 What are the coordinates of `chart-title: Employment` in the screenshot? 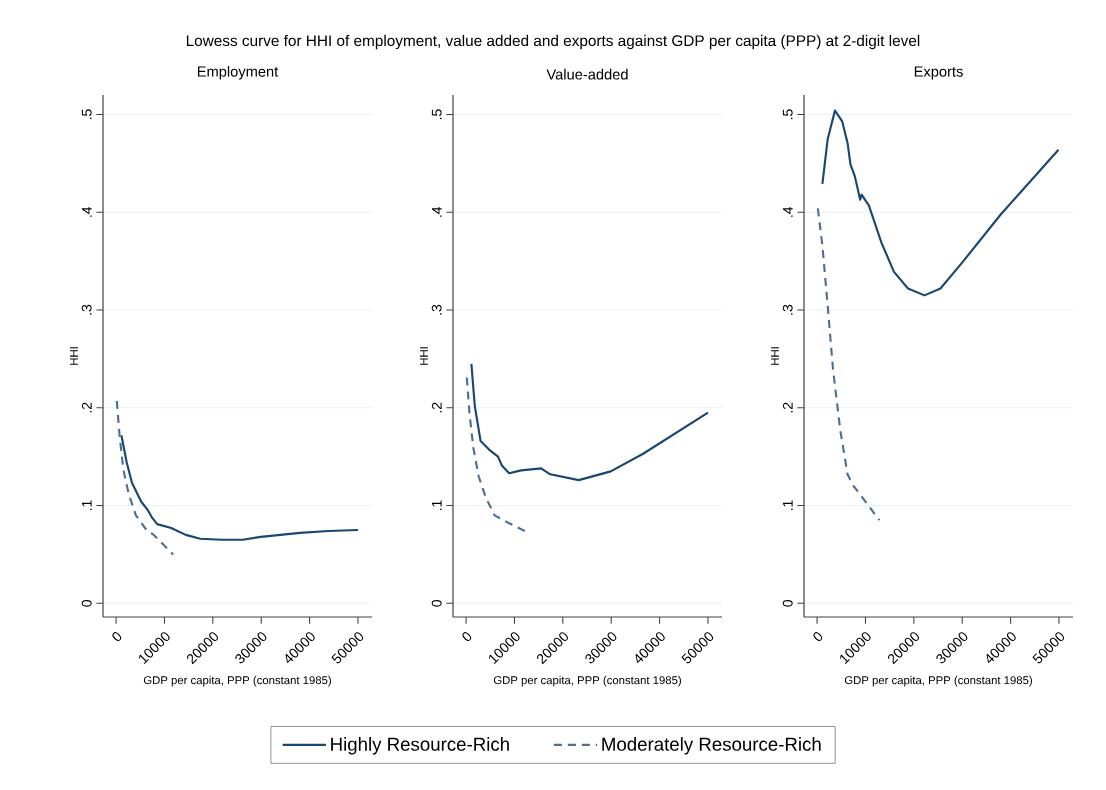 It's located at (238, 72).